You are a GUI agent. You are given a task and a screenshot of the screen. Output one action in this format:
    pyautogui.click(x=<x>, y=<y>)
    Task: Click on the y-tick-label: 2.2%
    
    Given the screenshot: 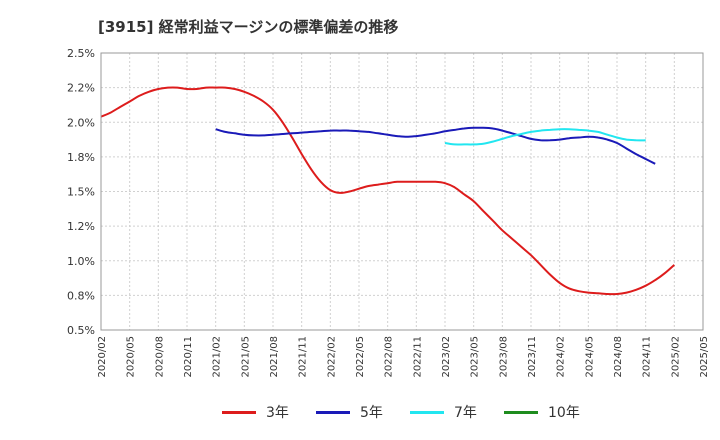 What is the action you would take?
    pyautogui.click(x=81, y=88)
    